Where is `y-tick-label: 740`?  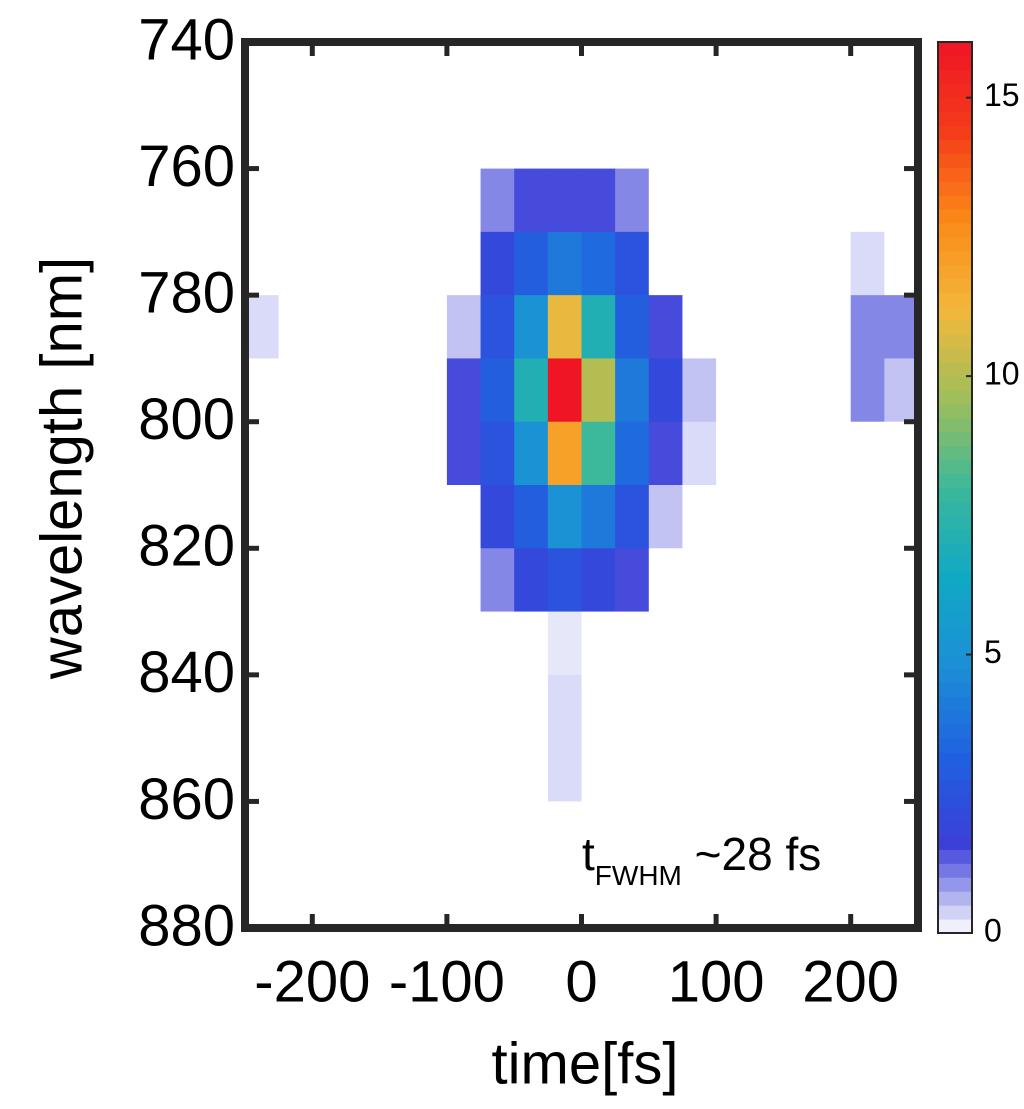 y-tick-label: 740 is located at coordinates (186, 39).